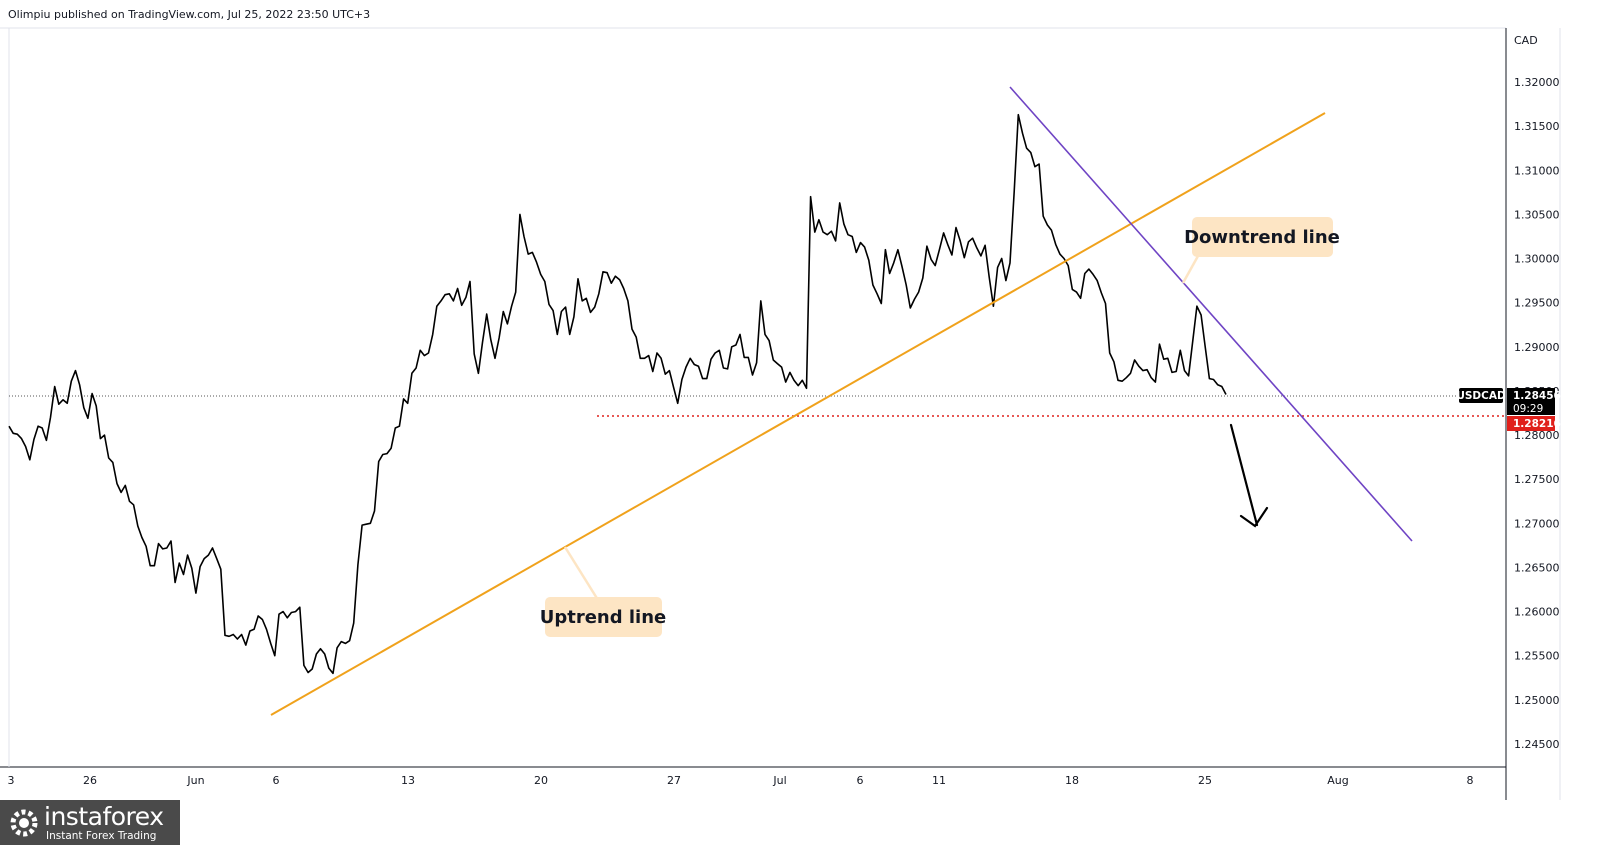  What do you see at coordinates (1537, 303) in the screenshot?
I see `y-tick-label: 1.29500` at bounding box center [1537, 303].